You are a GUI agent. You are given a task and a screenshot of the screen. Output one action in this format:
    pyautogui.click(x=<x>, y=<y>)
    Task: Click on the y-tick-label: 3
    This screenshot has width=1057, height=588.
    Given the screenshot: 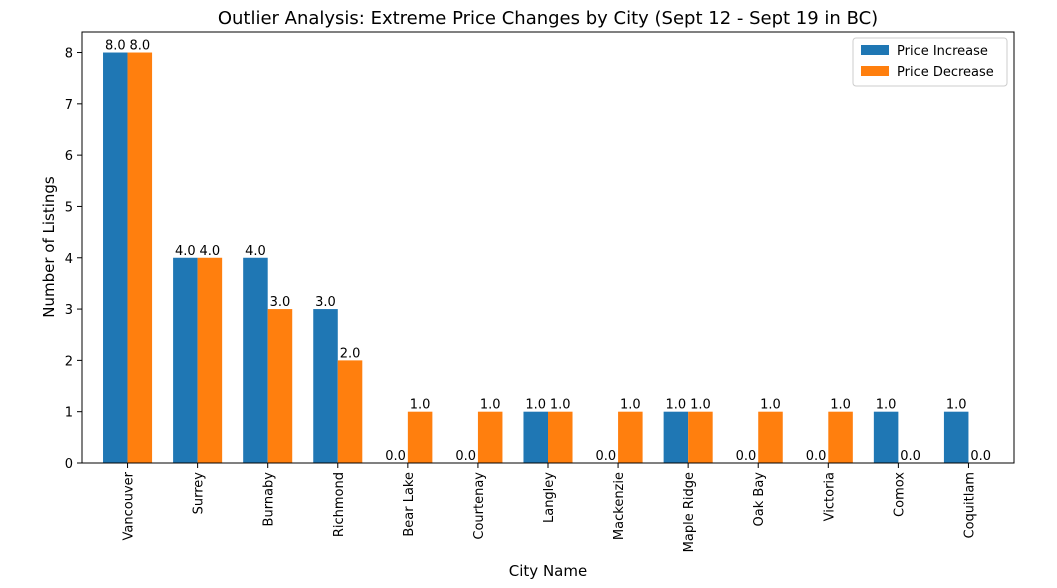 What is the action you would take?
    pyautogui.click(x=69, y=310)
    